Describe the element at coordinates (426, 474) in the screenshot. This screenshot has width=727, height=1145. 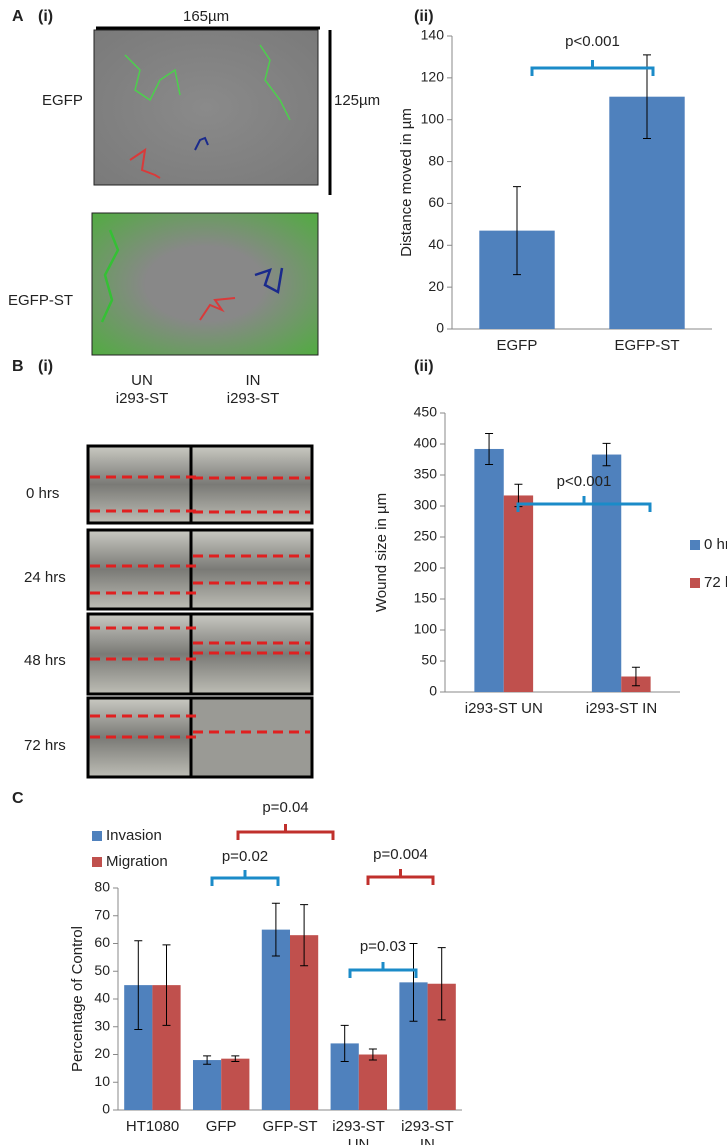
I see `y-tick-label: 350` at that location.